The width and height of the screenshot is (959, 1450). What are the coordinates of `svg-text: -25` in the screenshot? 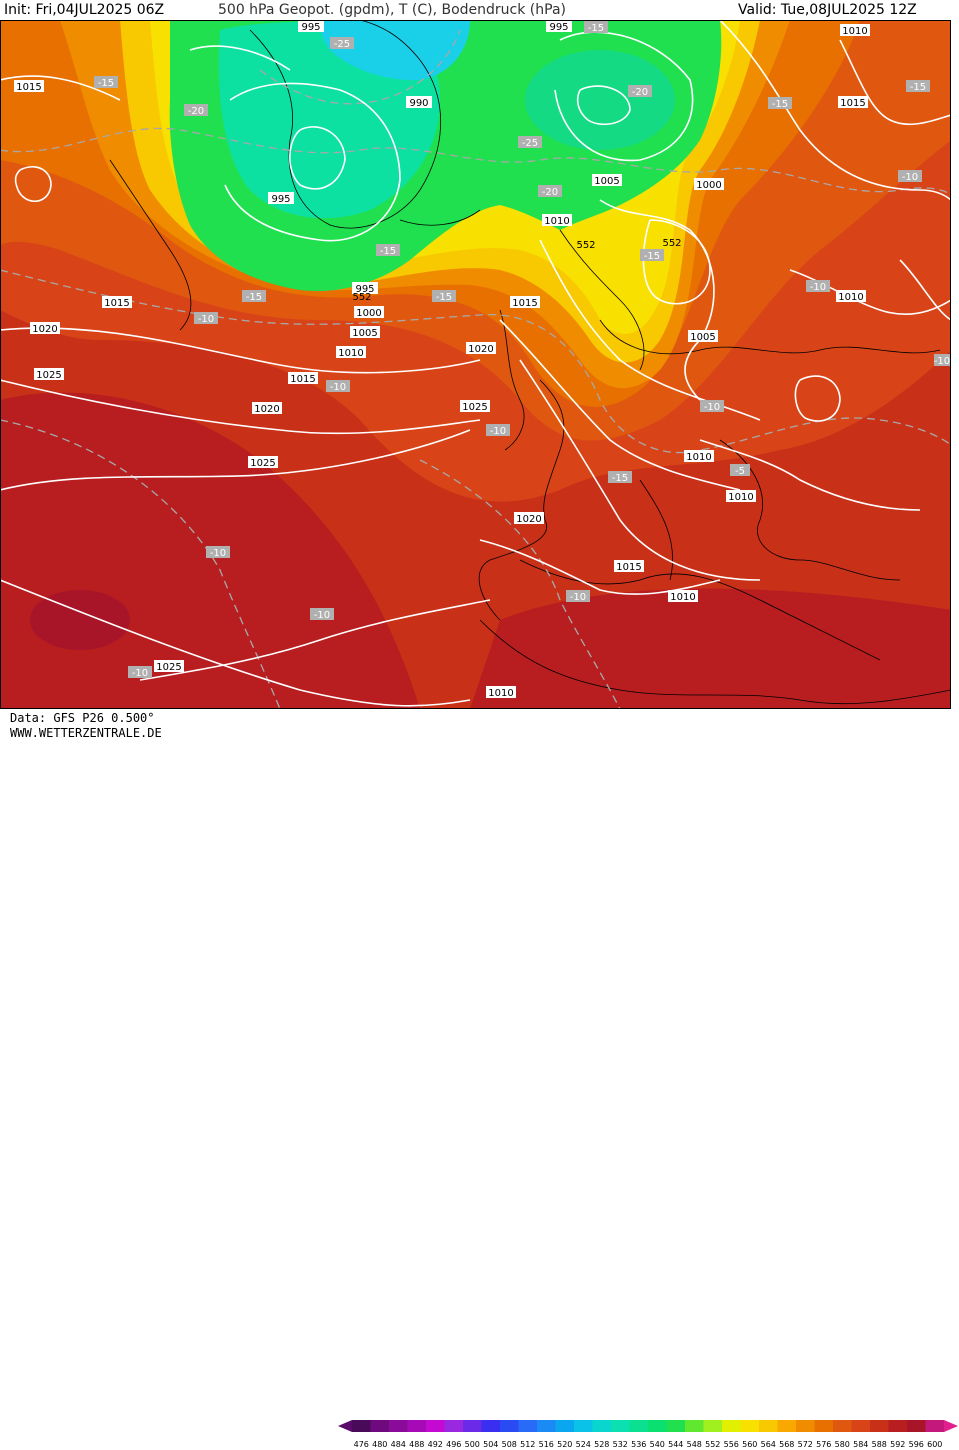 It's located at (342, 44).